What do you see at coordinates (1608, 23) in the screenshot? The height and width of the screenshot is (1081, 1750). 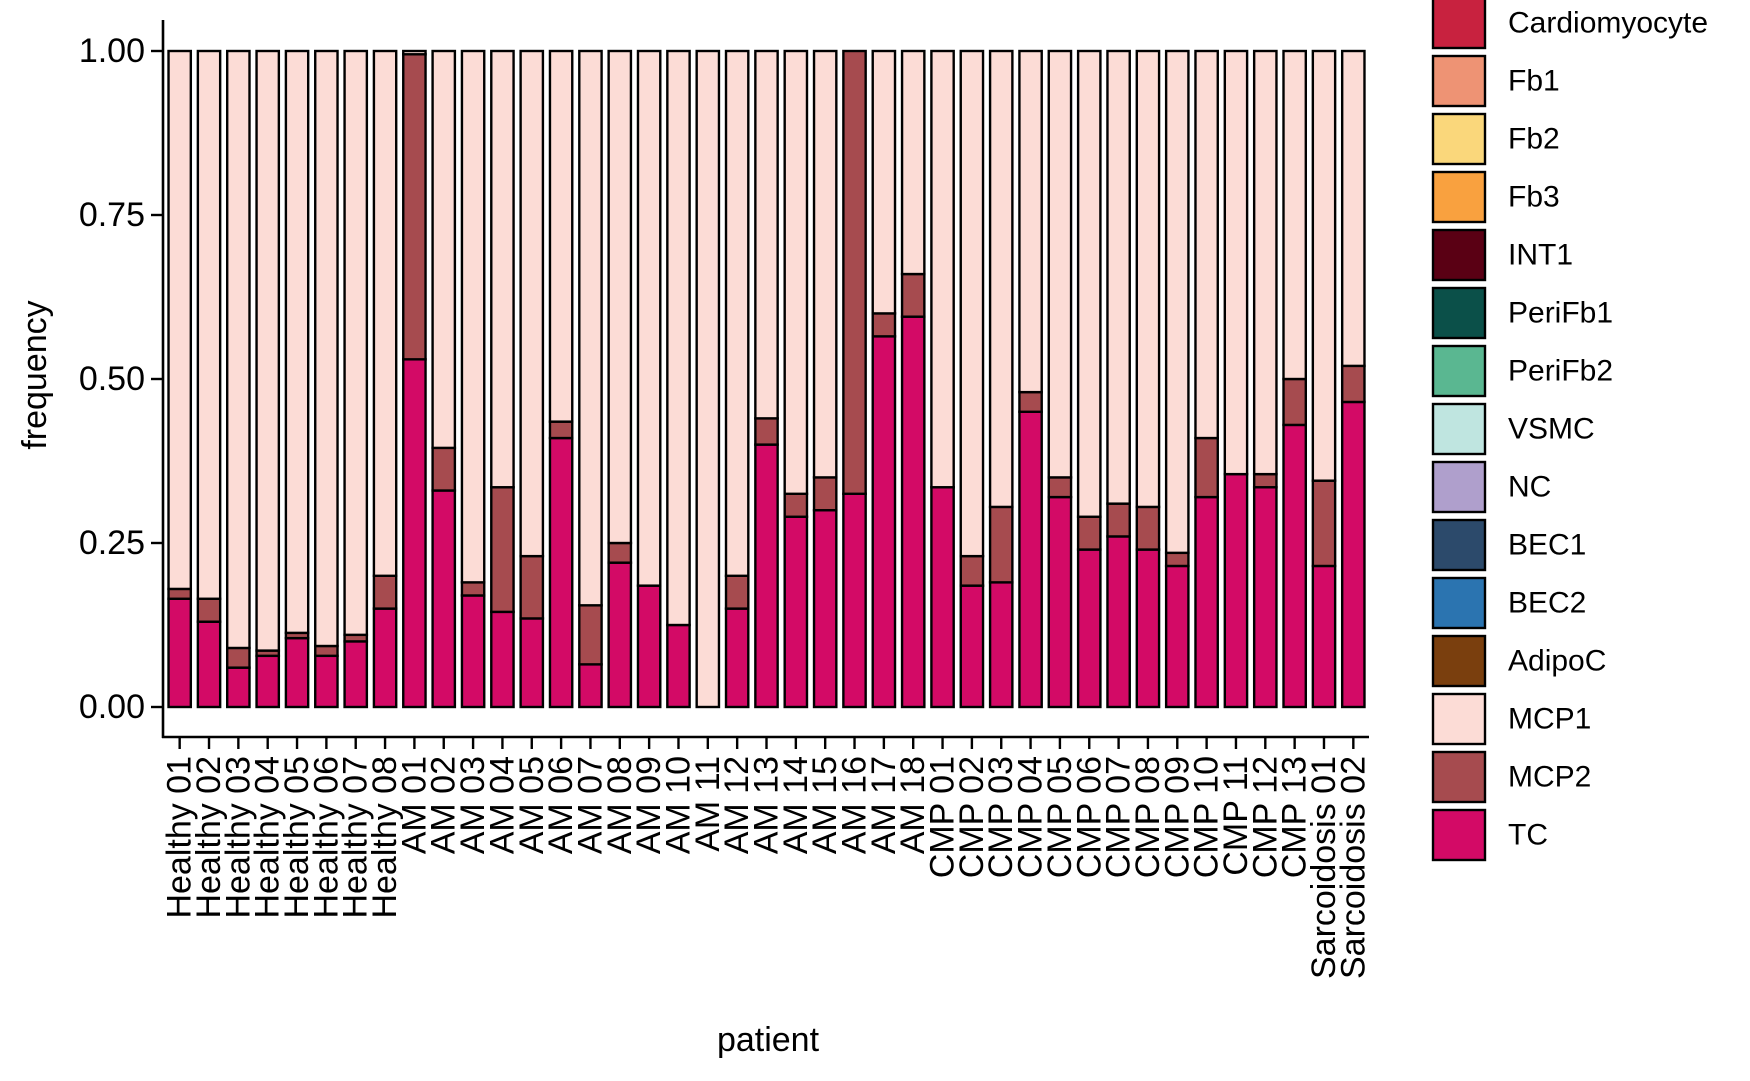 I see `legend-label: Cardiomyocyte` at bounding box center [1608, 23].